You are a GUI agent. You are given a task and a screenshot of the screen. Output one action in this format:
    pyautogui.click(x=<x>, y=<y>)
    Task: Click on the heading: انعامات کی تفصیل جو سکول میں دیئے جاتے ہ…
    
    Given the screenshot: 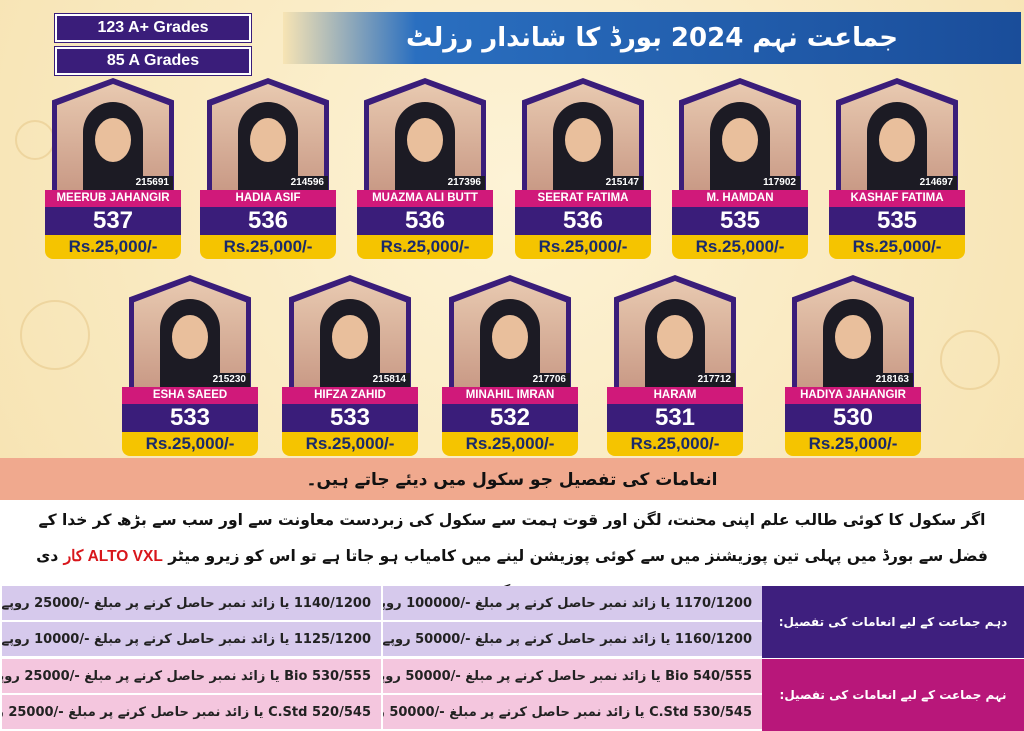 What is the action you would take?
    pyautogui.click(x=512, y=479)
    